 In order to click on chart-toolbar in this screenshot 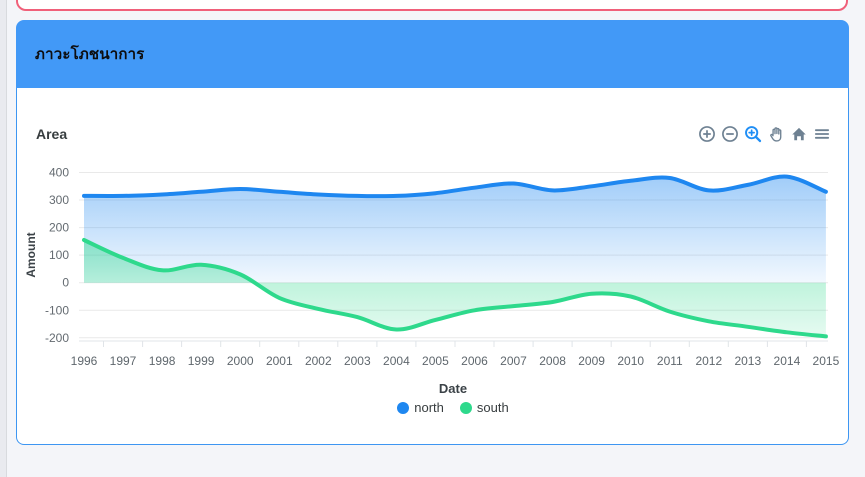, I will do `click(764, 133)`.